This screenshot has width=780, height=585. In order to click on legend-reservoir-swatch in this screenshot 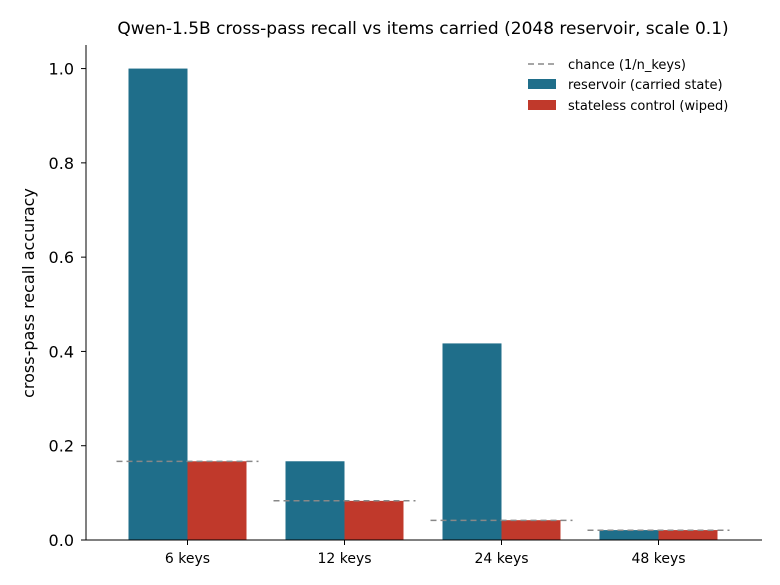, I will do `click(542, 84)`.